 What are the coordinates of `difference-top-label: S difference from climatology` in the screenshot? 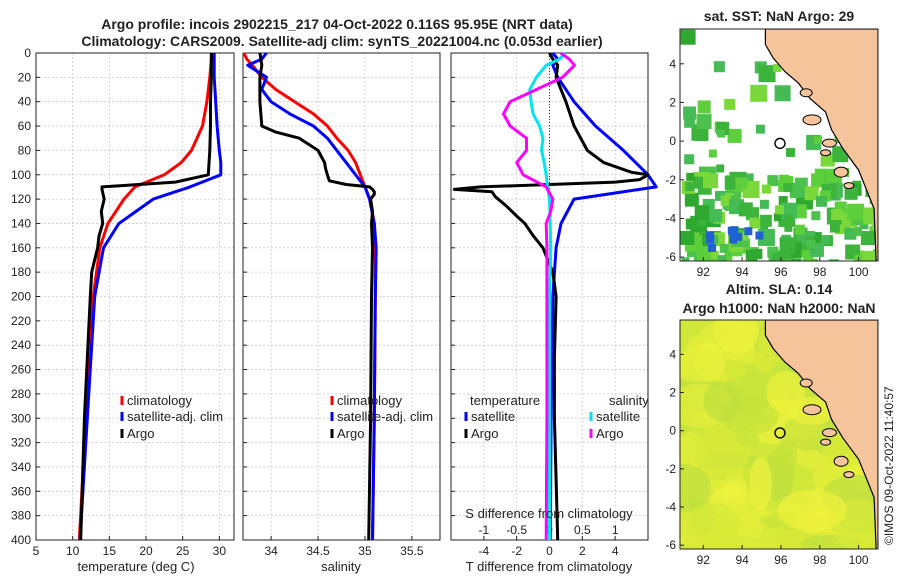 It's located at (549, 513).